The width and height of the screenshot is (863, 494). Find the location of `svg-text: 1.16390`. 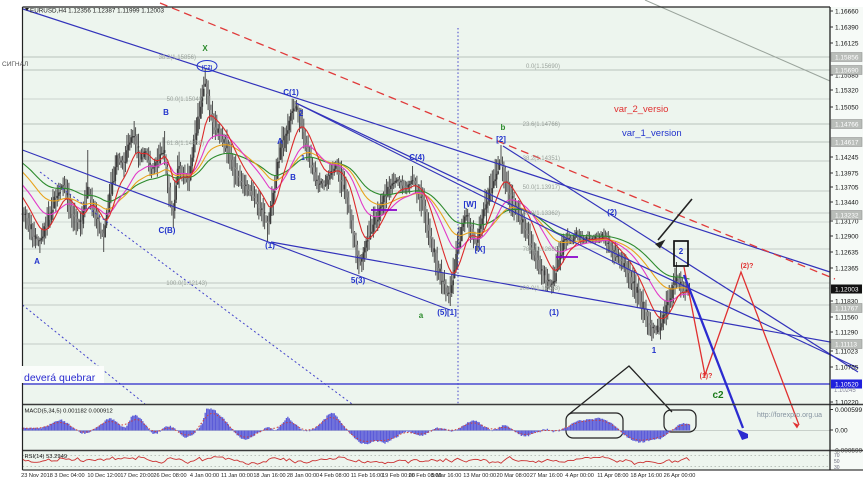

svg-text: 1.16390 is located at coordinates (847, 28).